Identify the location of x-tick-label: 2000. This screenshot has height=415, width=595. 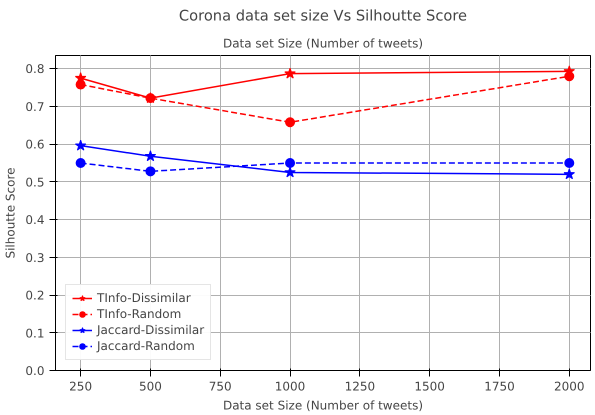
(569, 387).